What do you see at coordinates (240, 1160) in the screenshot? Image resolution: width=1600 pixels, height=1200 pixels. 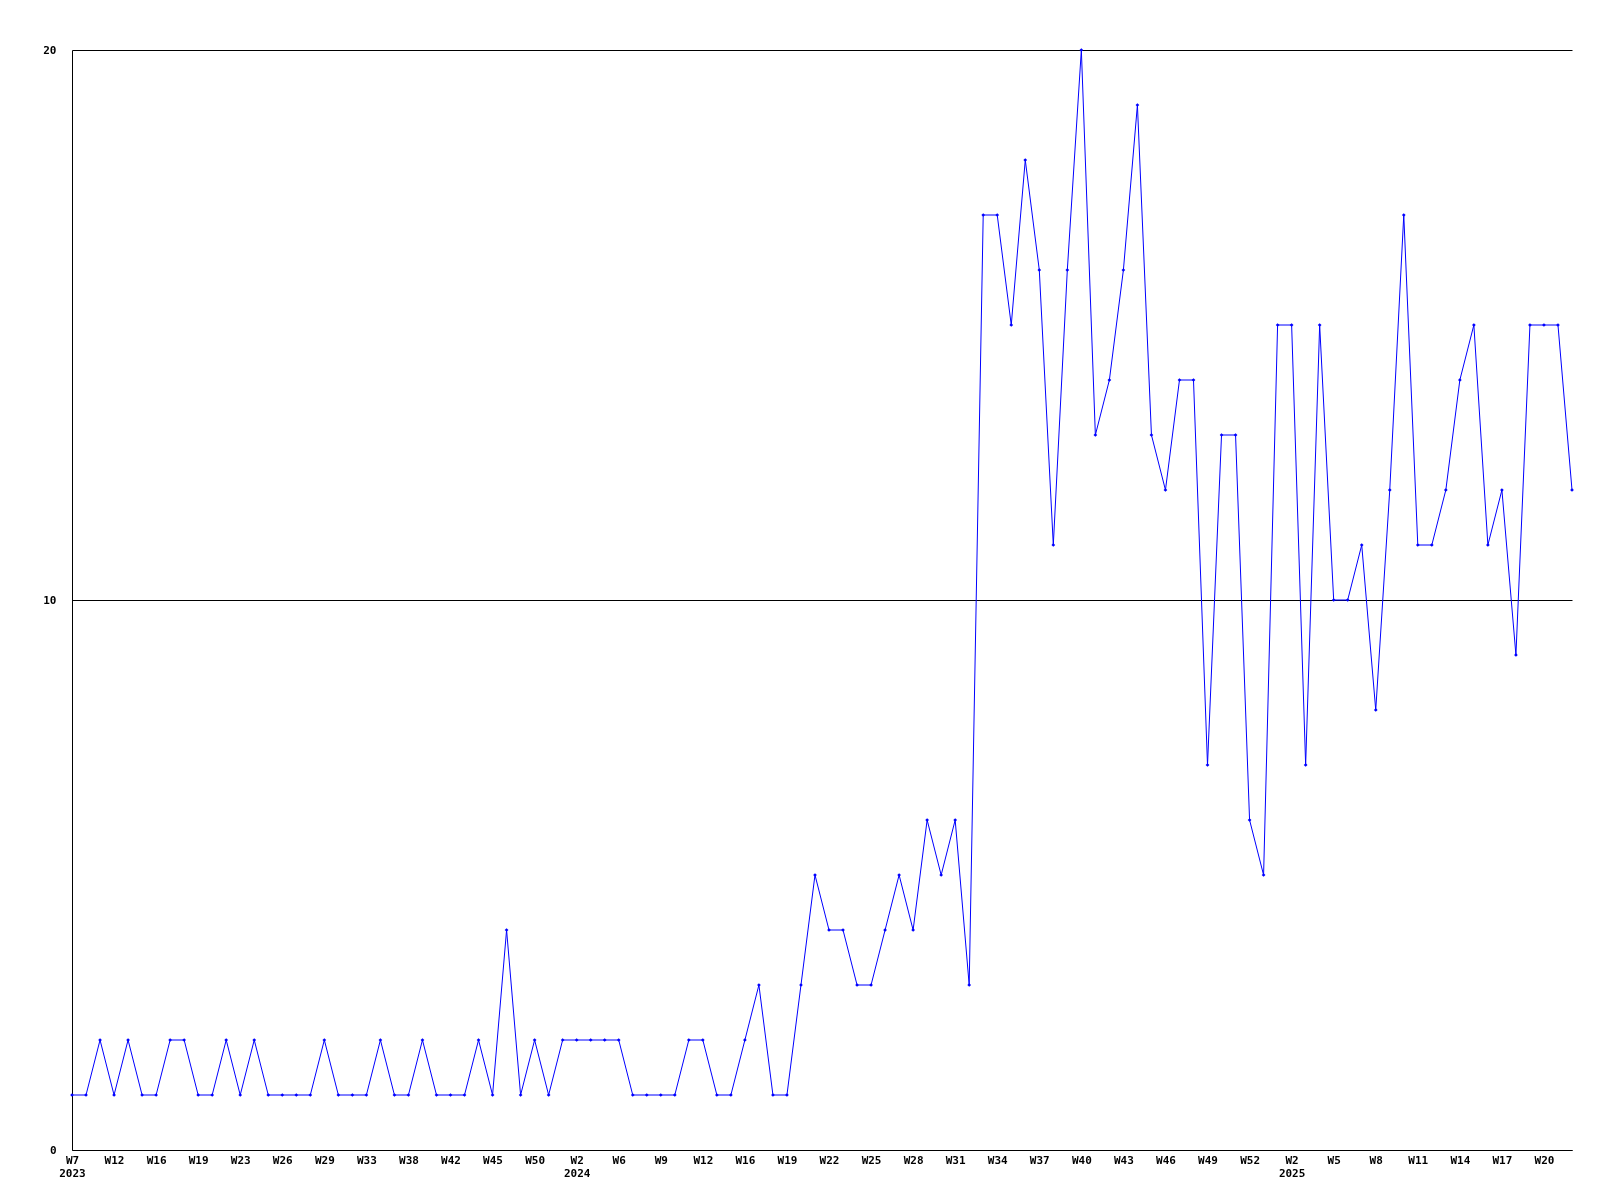 I see `x-tick-label: W23` at bounding box center [240, 1160].